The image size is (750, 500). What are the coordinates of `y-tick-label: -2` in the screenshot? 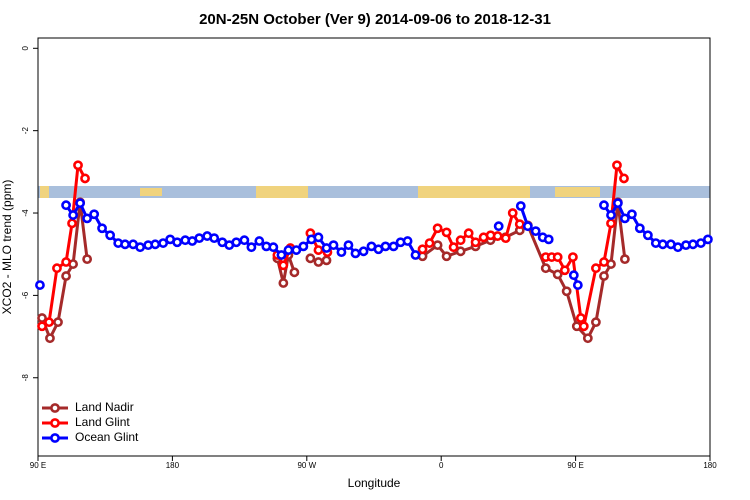 It's located at (25, 131).